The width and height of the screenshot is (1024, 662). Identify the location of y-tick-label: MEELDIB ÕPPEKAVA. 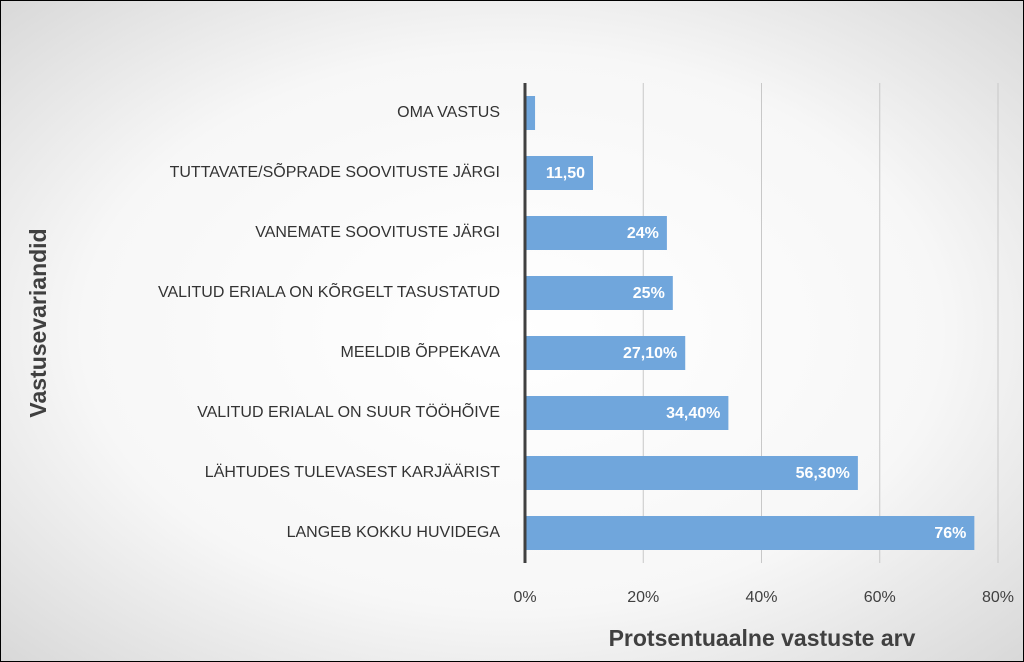
(421, 351).